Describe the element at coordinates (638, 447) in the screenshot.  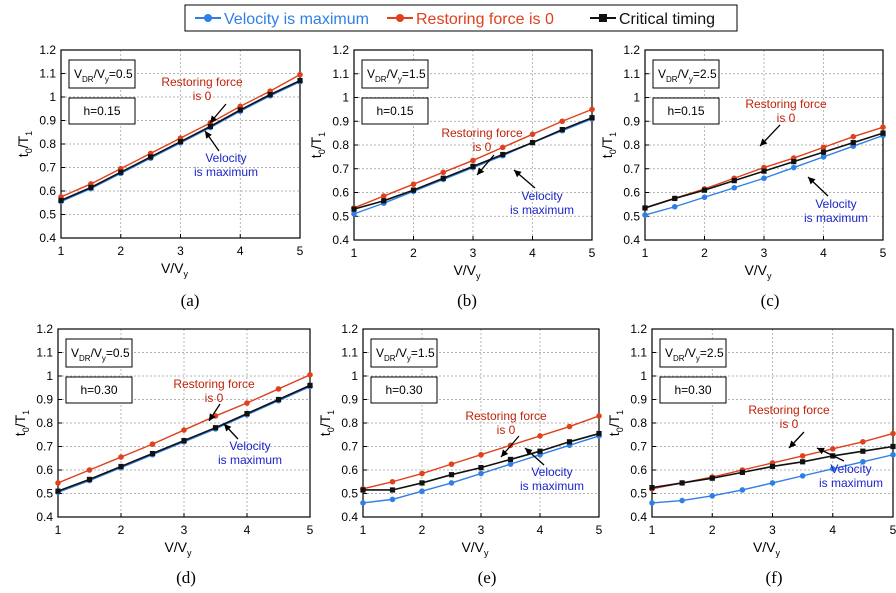
I see `y-tick-label: 0.7` at that location.